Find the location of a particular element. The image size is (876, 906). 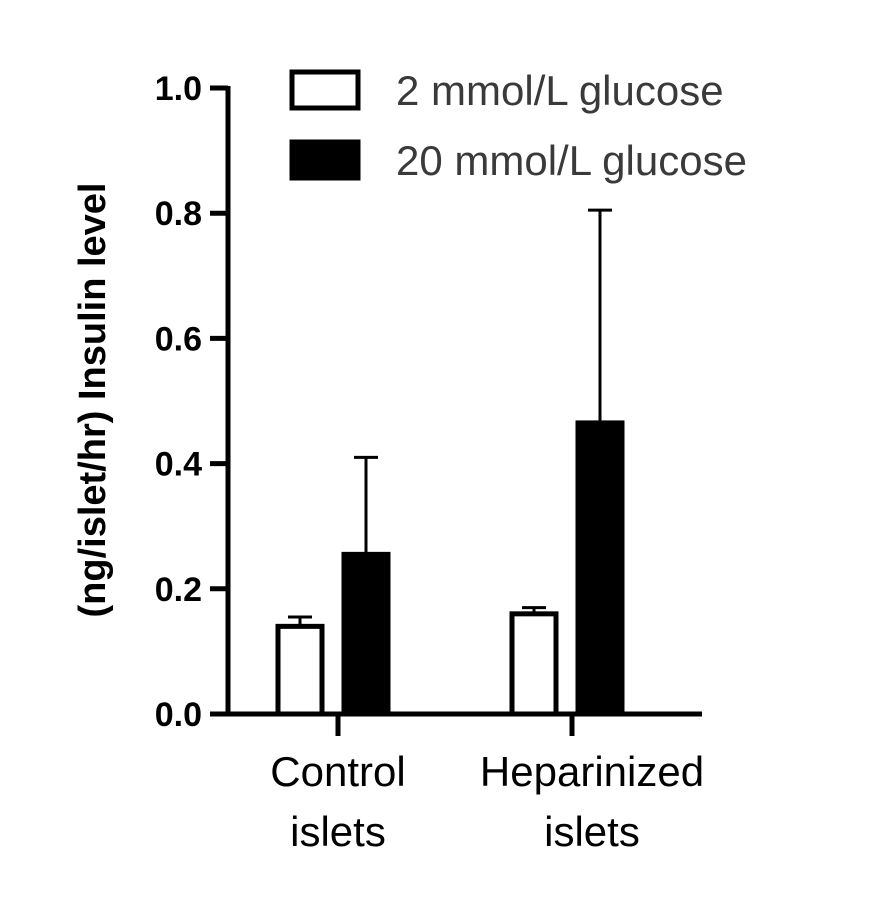

y-tick-label: 1.0 is located at coordinates (178, 89).